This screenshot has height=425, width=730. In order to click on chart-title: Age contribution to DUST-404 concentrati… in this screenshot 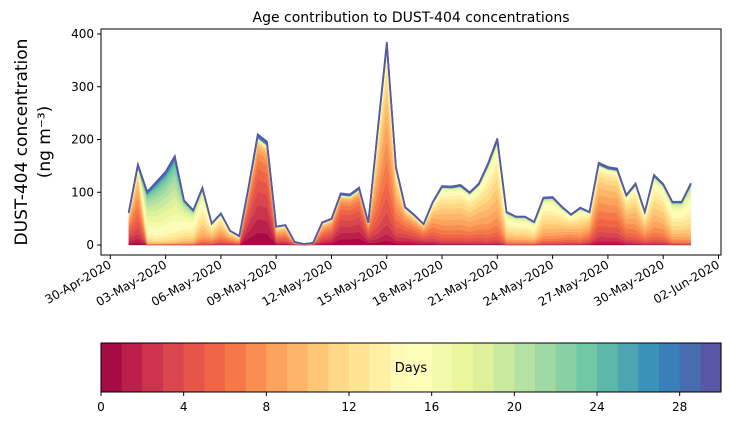, I will do `click(411, 18)`.